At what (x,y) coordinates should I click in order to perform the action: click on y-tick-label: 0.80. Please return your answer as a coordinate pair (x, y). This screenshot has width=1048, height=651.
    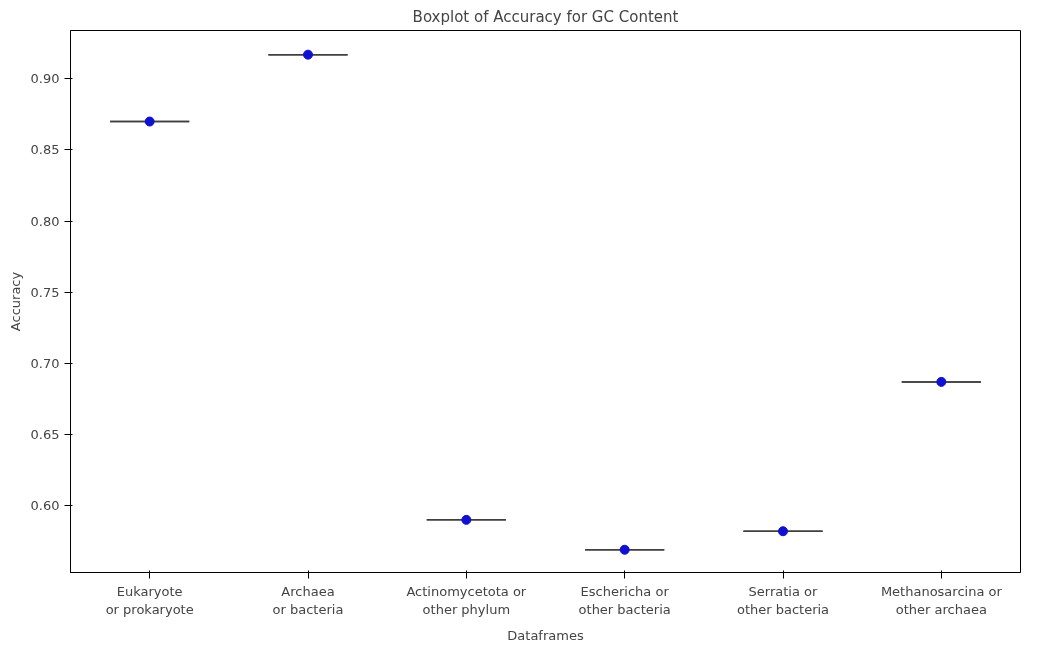
    Looking at the image, I should click on (45, 221).